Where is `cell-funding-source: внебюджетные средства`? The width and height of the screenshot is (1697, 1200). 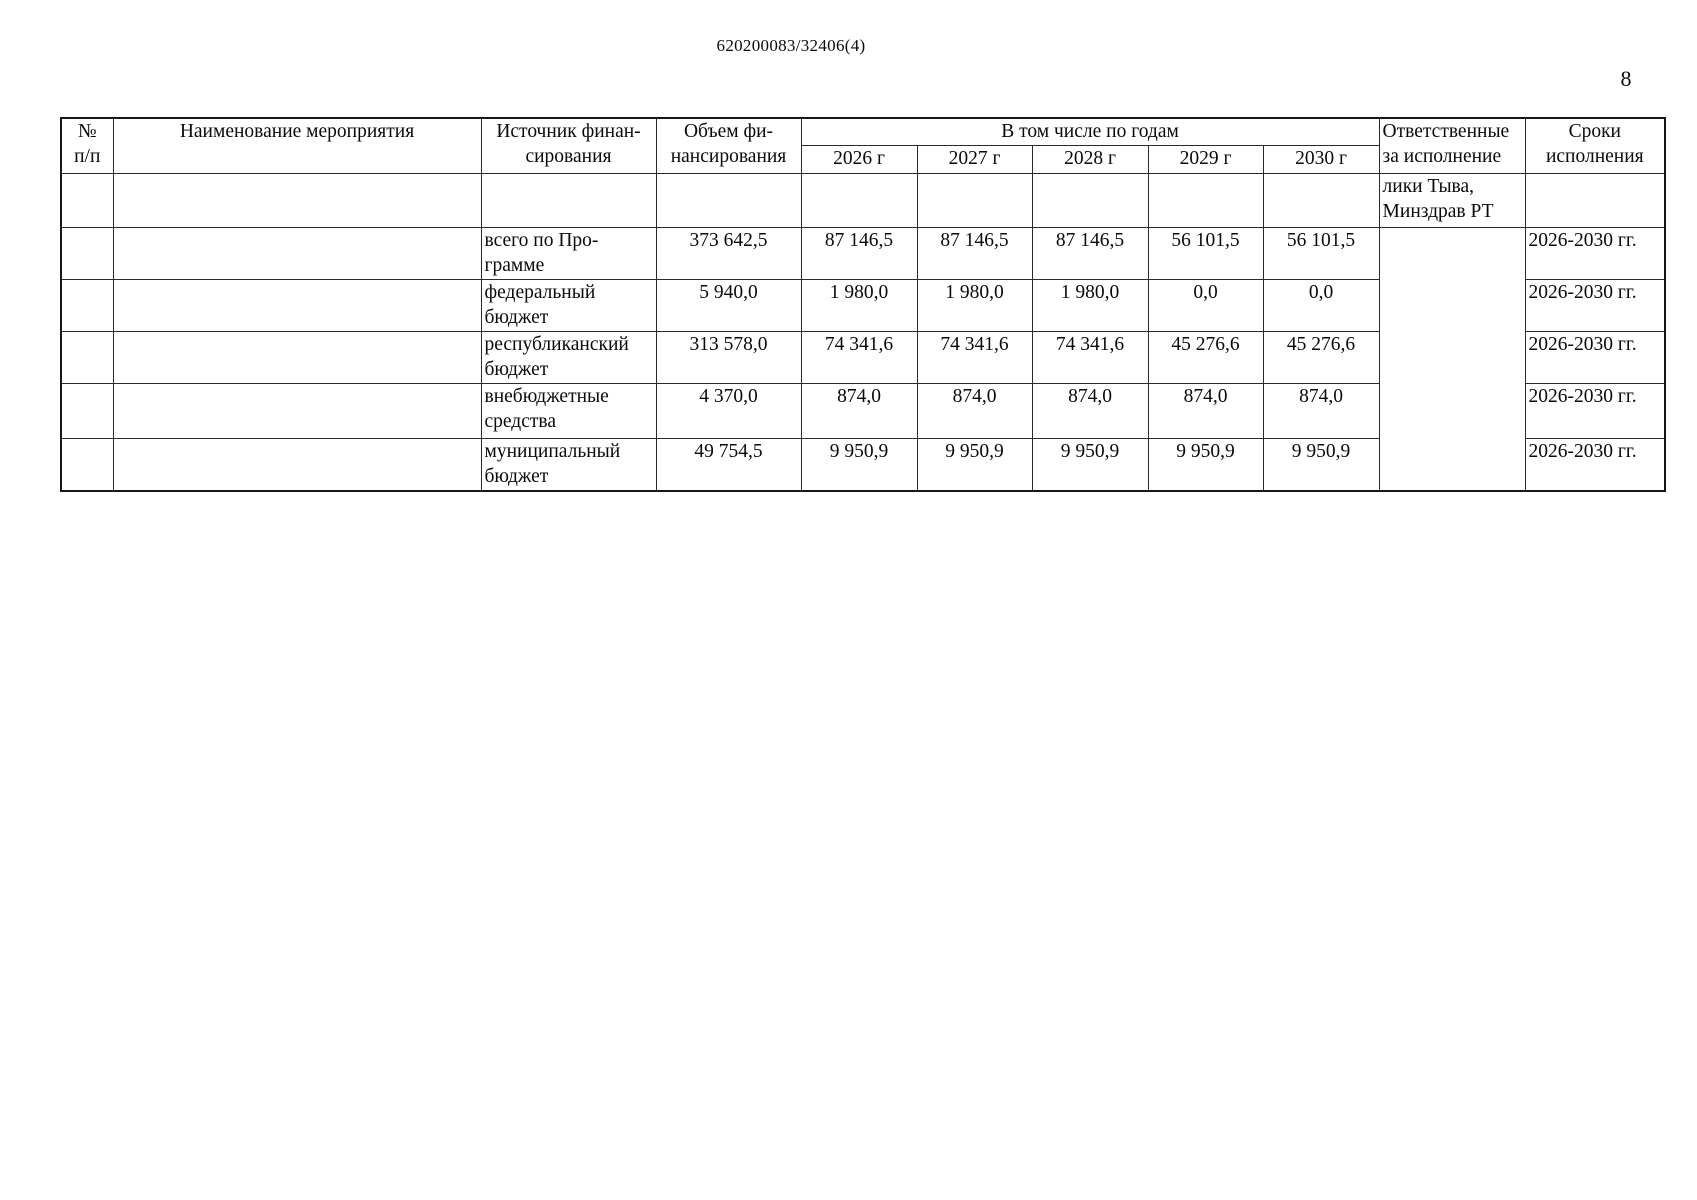
cell-funding-source: внебюджетные средства is located at coordinates (568, 410).